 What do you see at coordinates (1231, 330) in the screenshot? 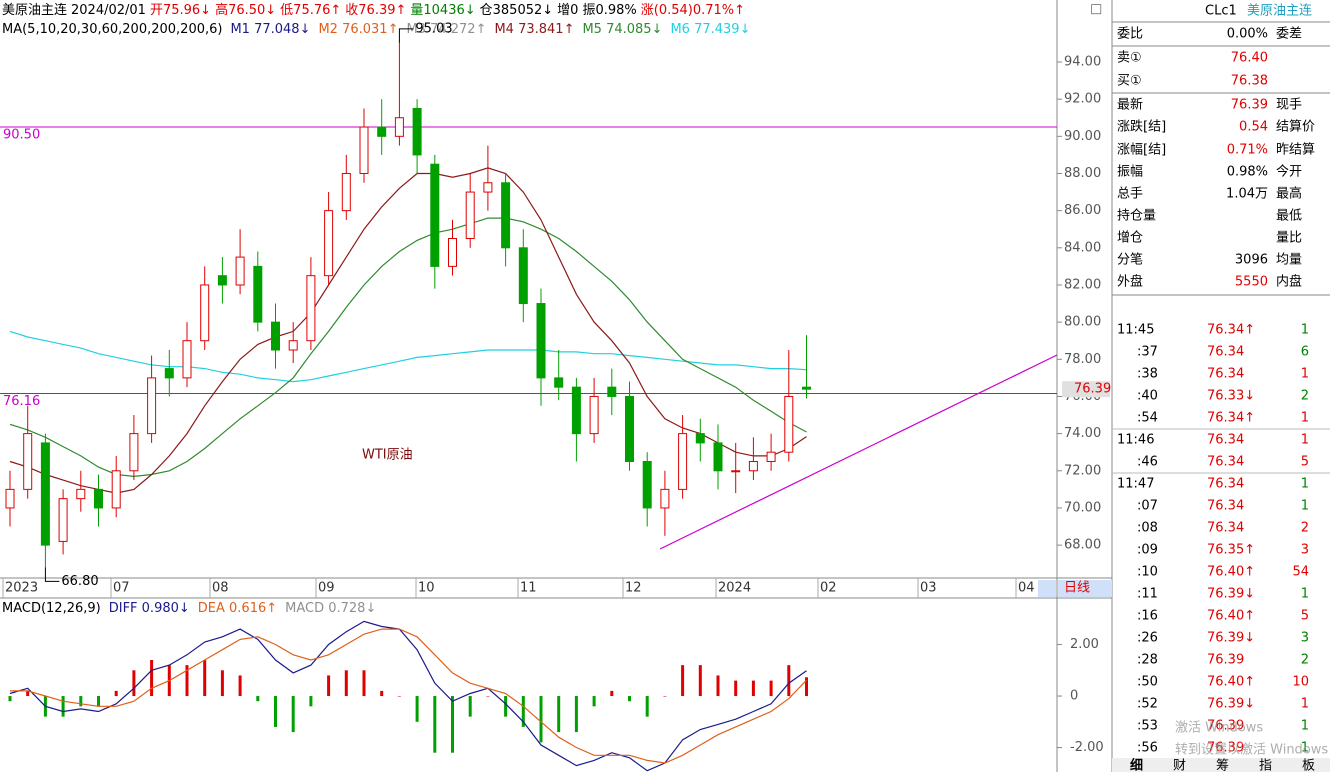
I see `tick-price: 76.34↑` at bounding box center [1231, 330].